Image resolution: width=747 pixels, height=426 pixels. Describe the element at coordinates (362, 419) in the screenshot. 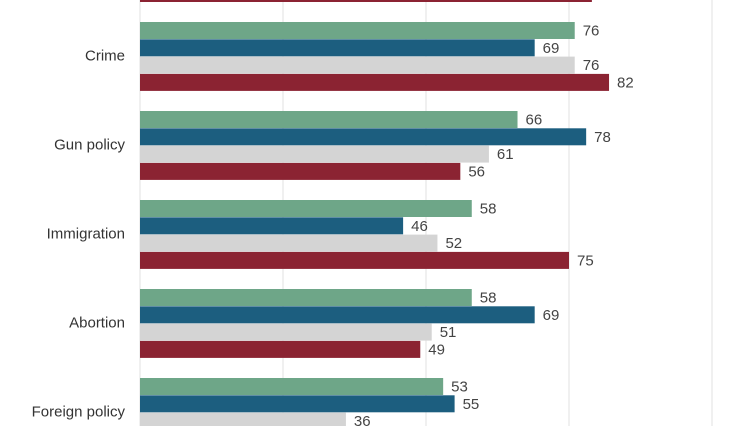

I see `value-label: 36` at that location.